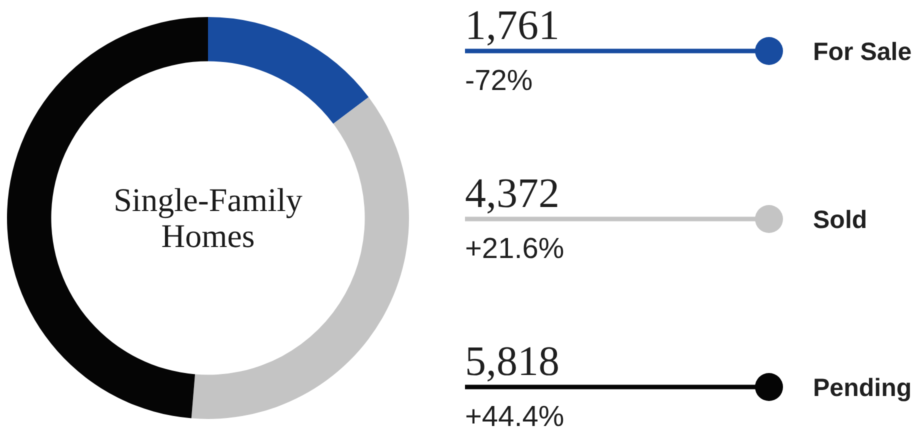 The height and width of the screenshot is (433, 923). What do you see at coordinates (208, 219) in the screenshot?
I see `text: Single-Family Homes` at bounding box center [208, 219].